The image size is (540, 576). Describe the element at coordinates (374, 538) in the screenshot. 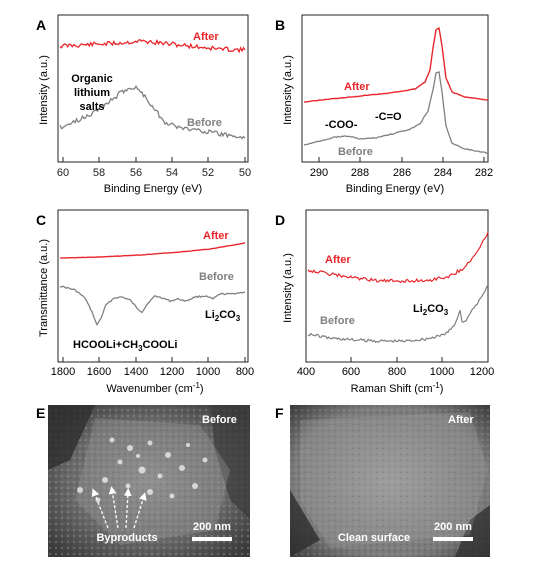

I see `panel-f-annotation: Clean surface` at that location.